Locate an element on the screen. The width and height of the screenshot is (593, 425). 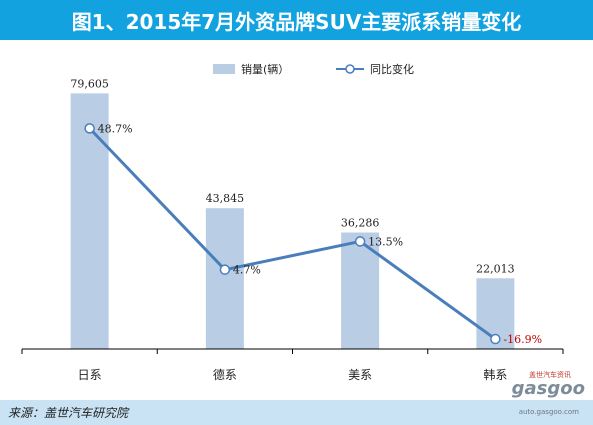
chart-title: 图1、2015年7月外资品牌SUV主要派系销量变化 is located at coordinates (296, 20).